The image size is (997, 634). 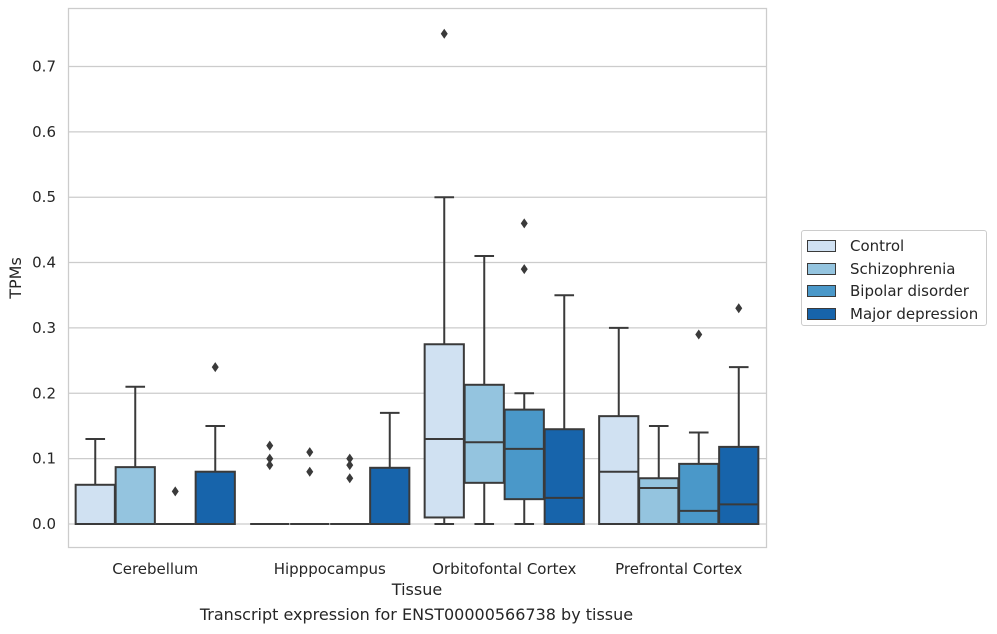 I want to click on x-tick-label: Prefrontal Cortex, so click(x=678, y=569).